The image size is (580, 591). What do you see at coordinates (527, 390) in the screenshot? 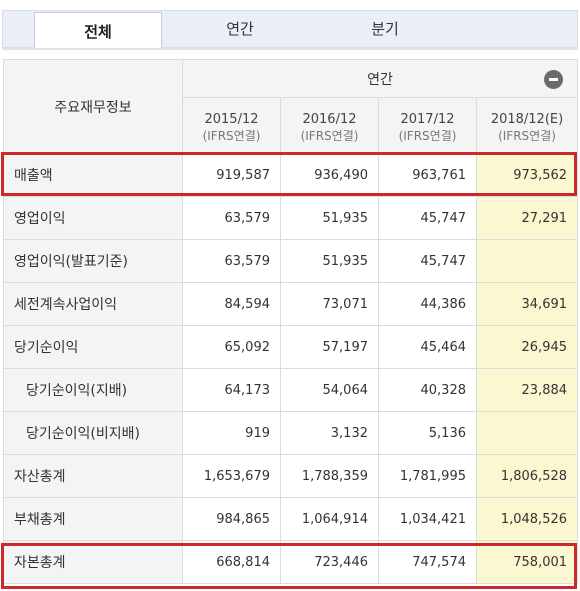
I see `table-cell-estimate: 23,884` at bounding box center [527, 390].